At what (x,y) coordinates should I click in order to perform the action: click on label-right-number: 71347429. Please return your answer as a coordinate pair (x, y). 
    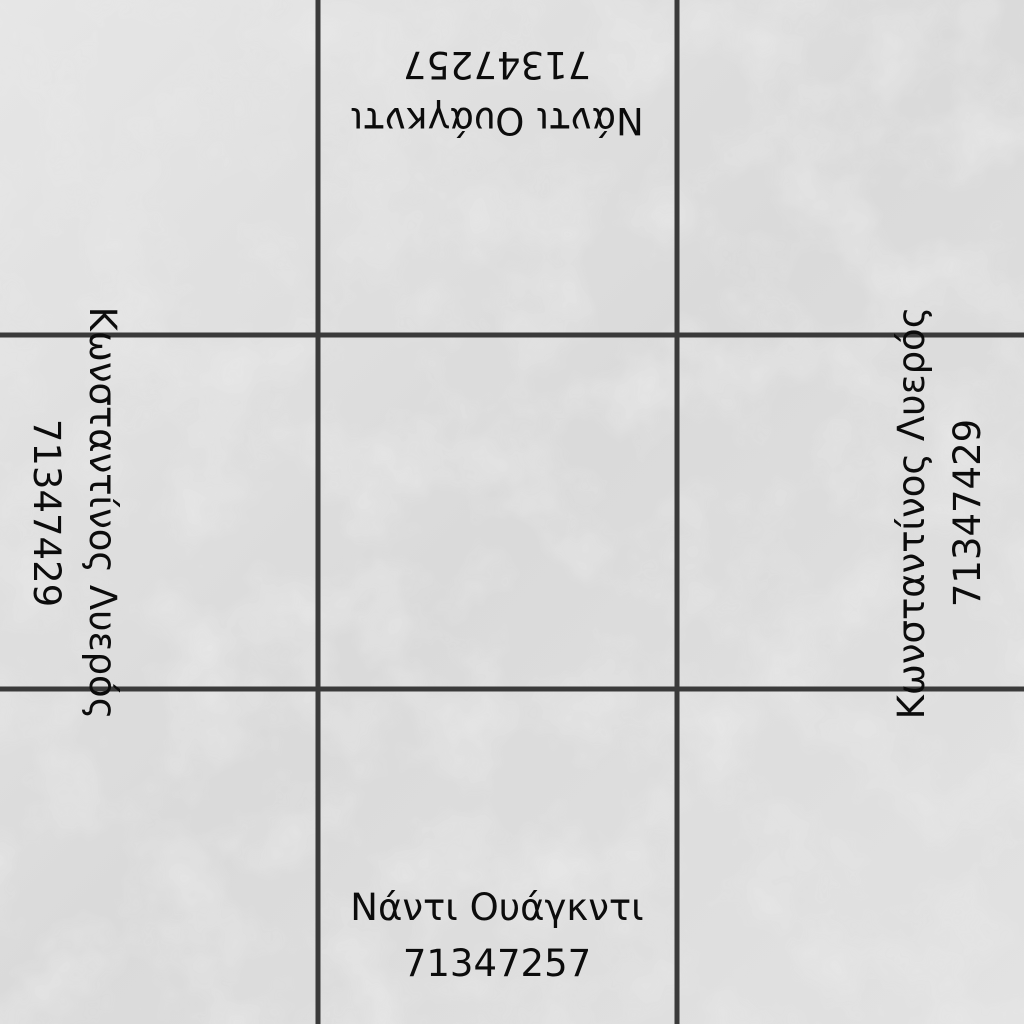
    Looking at the image, I should click on (967, 513).